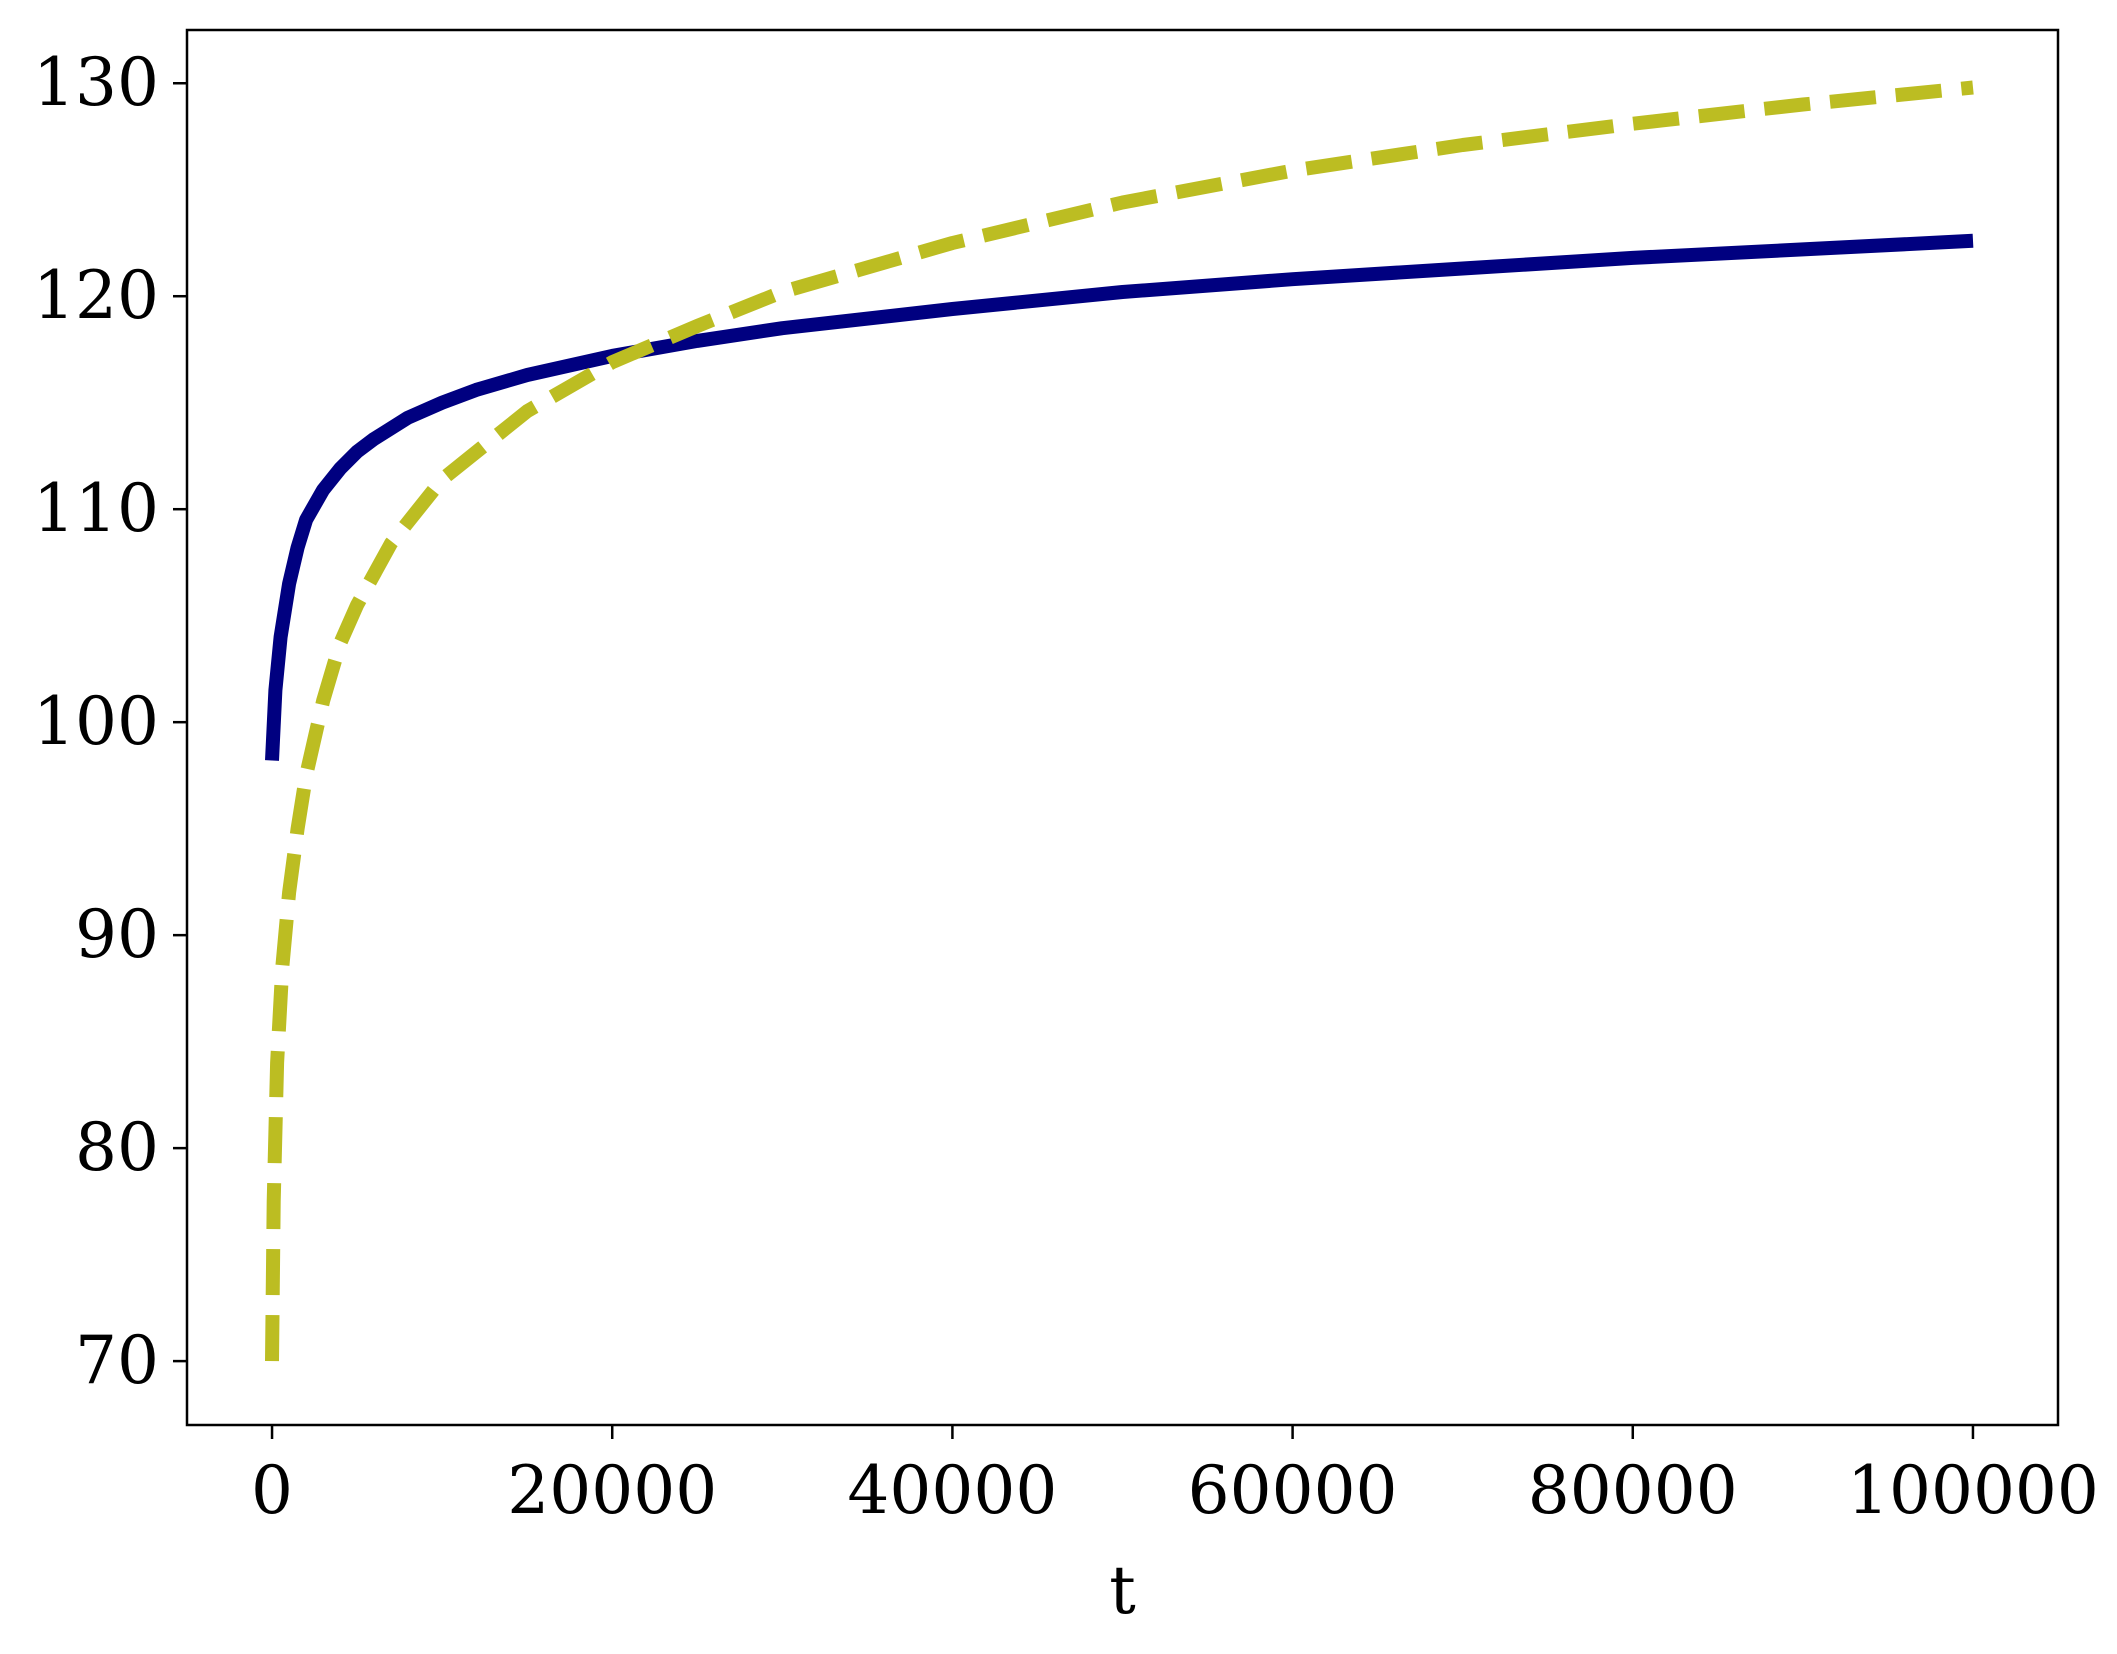 This screenshot has height=1654, width=2117. Describe the element at coordinates (272, 1490) in the screenshot. I see `x-tick-label: 0` at that location.